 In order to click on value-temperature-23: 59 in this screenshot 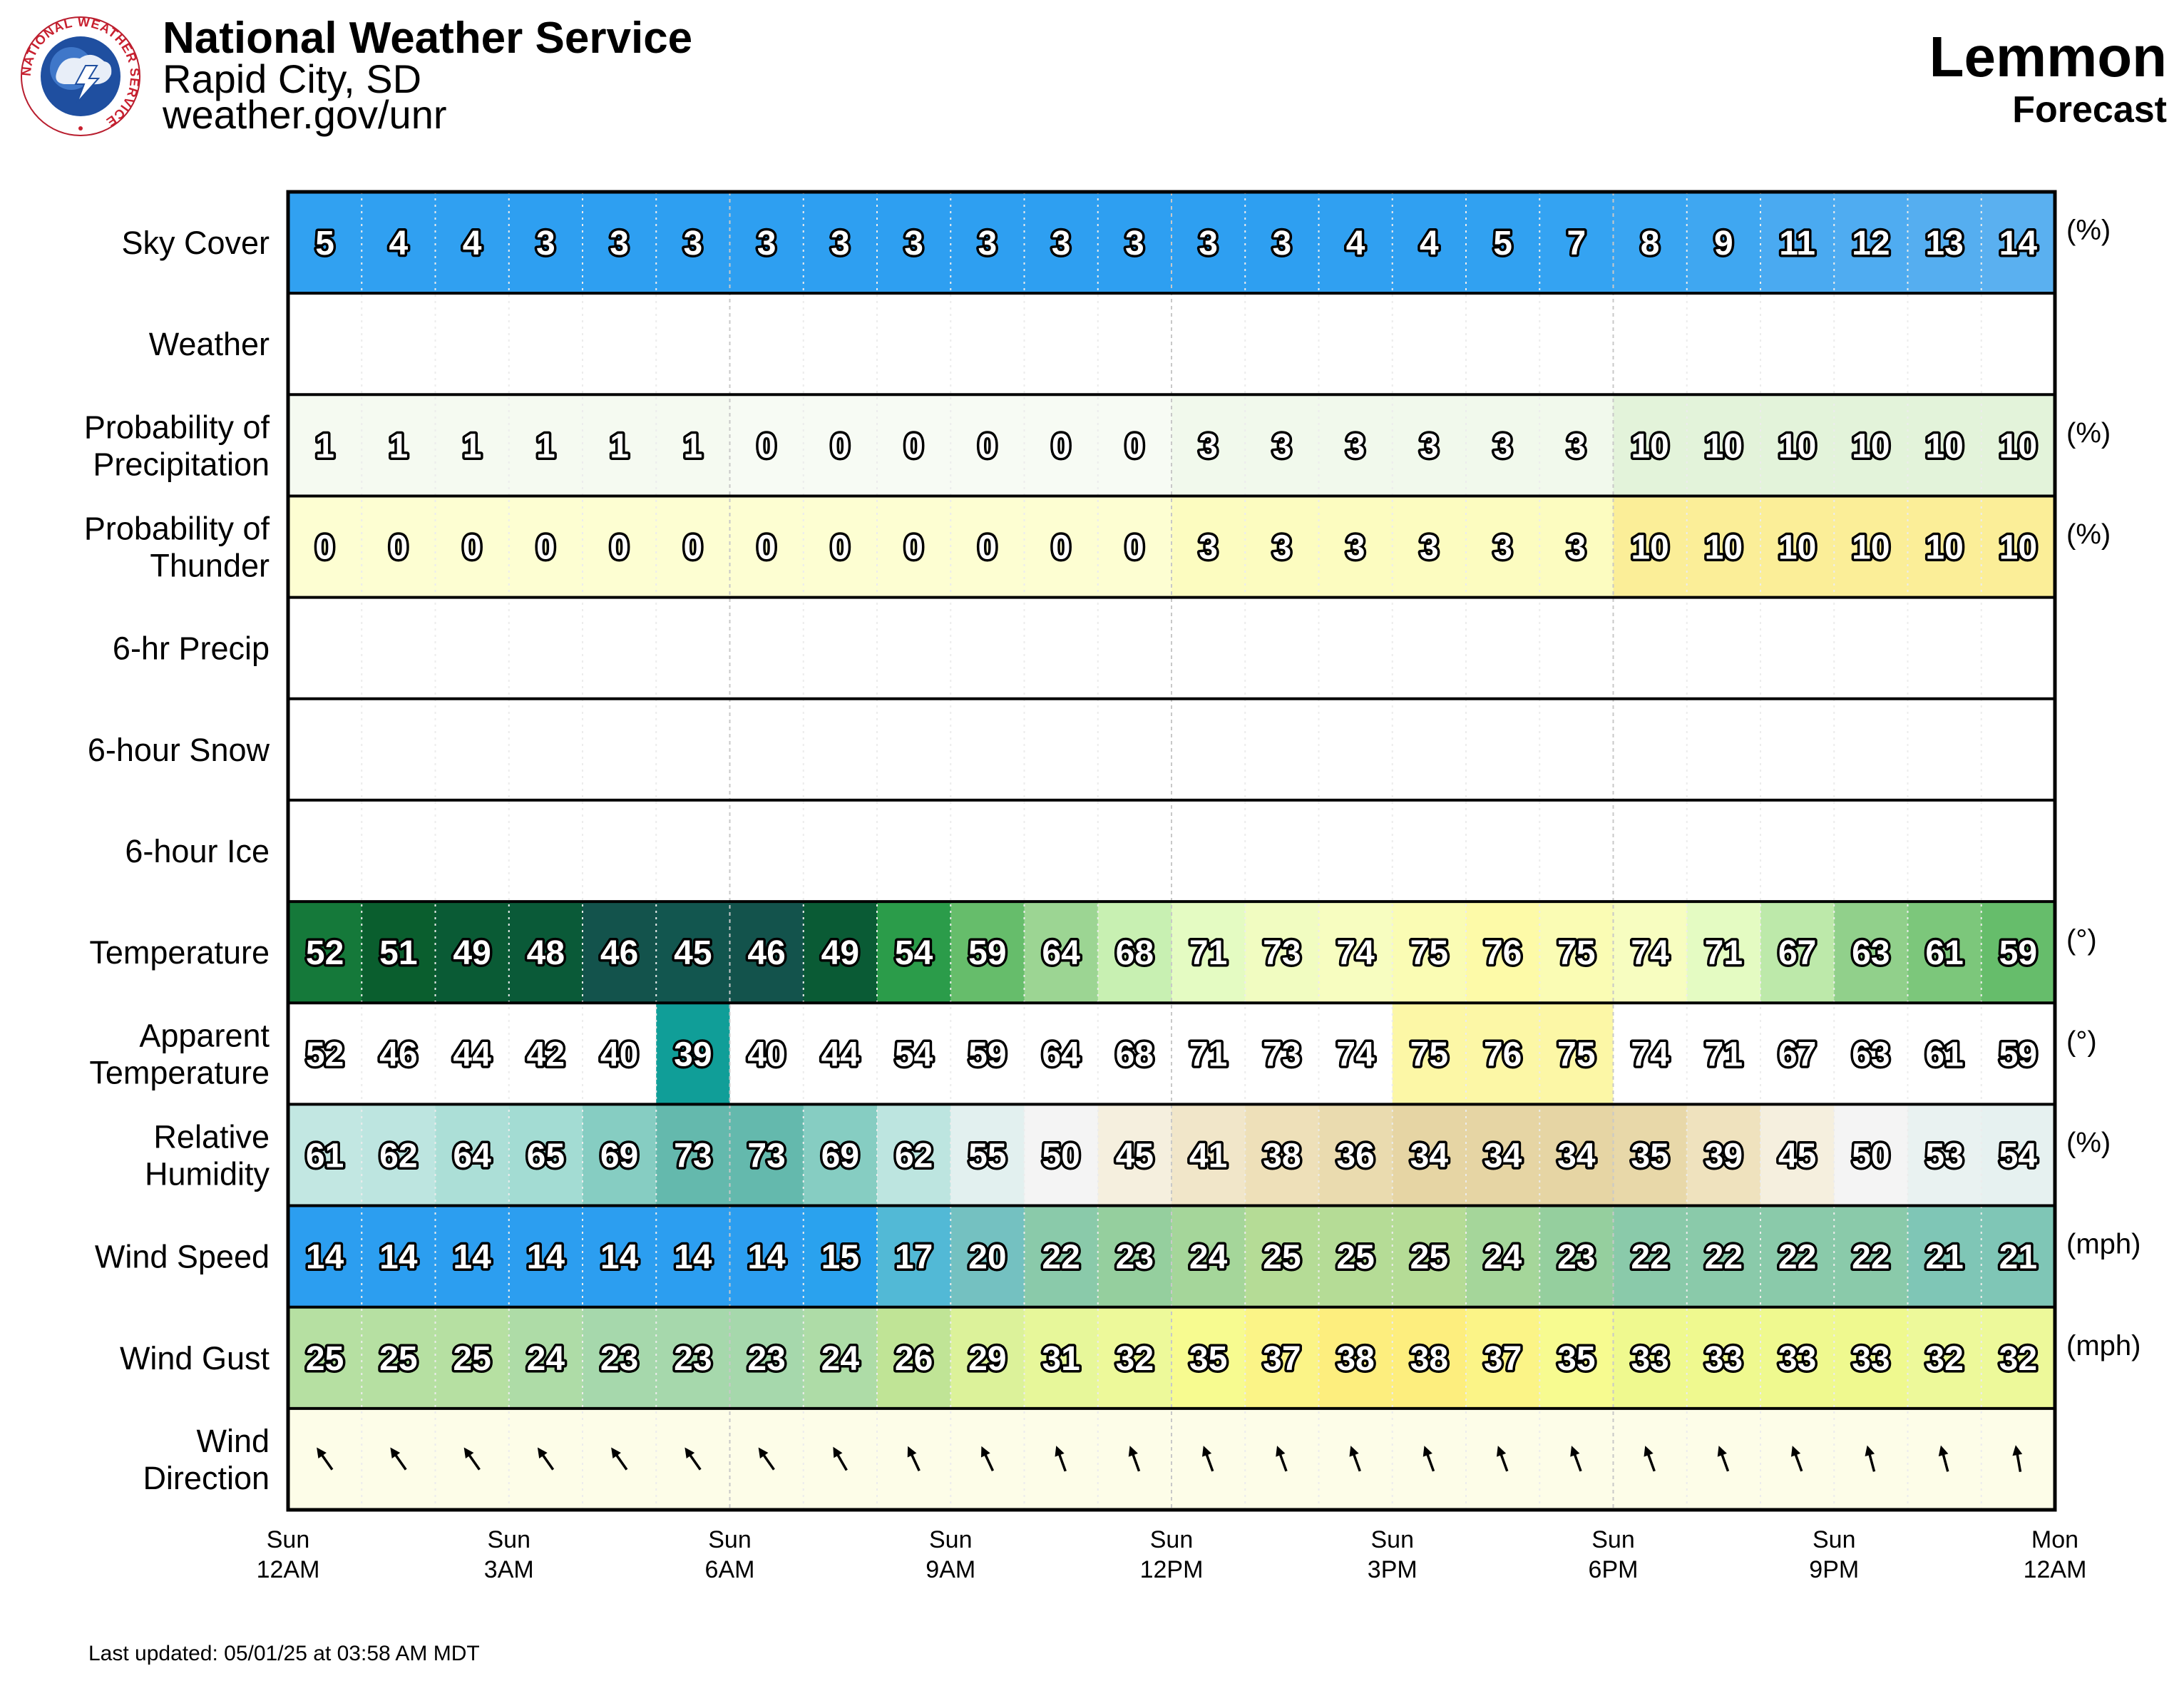, I will do `click(2018, 953)`.